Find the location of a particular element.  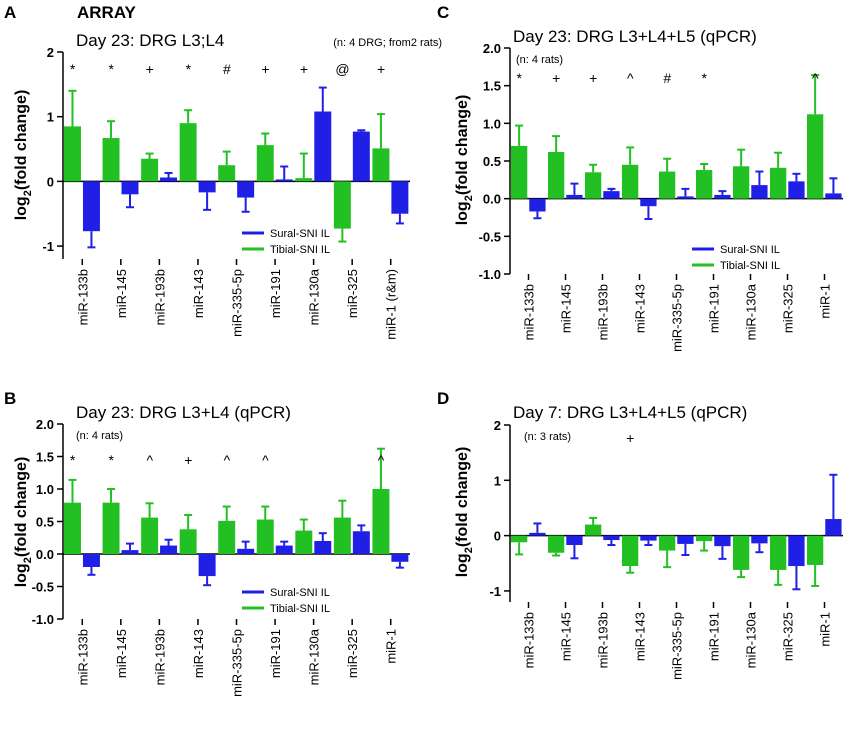

chart-note: (n: 4 DRG; from2 rats) is located at coordinates (387, 43).